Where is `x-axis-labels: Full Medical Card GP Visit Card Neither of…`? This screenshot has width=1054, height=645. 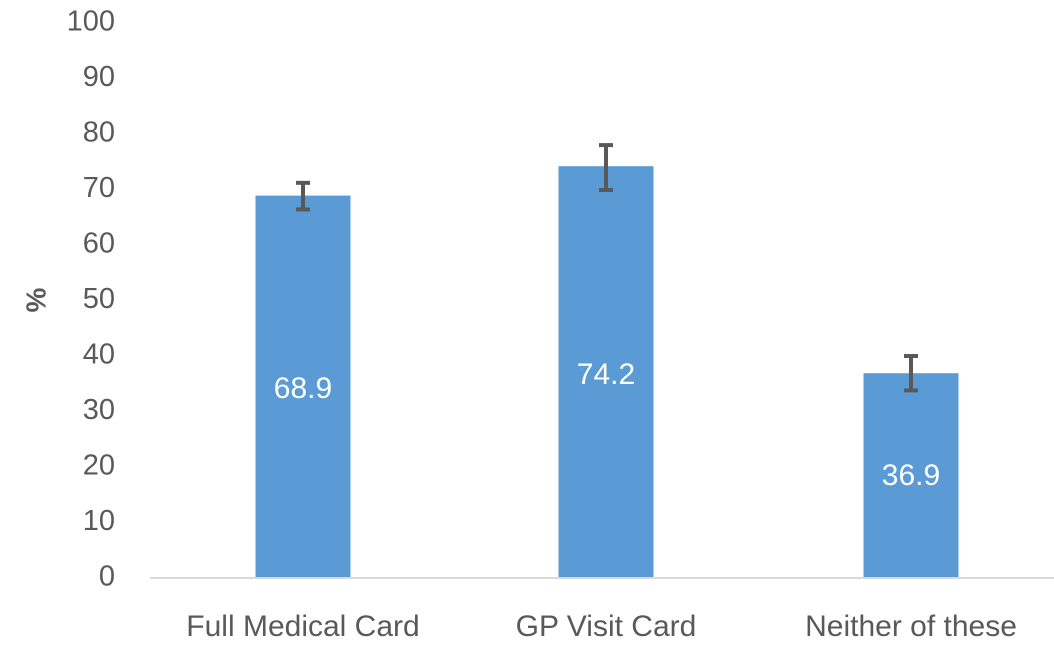
x-axis-labels: Full Medical Card GP Visit Card Neither of… is located at coordinates (601, 626).